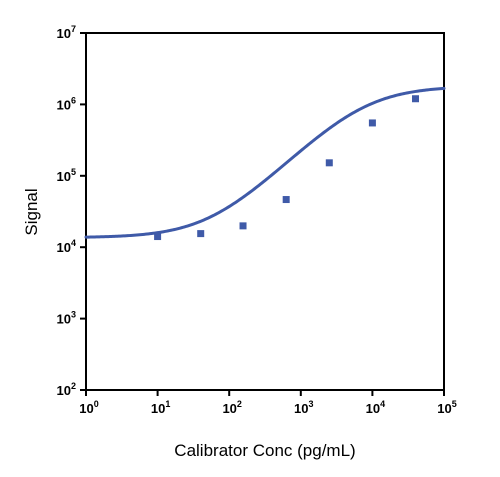 The height and width of the screenshot is (477, 500). What do you see at coordinates (73, 172) in the screenshot?
I see `y-tick-label-3-exp: 5` at bounding box center [73, 172].